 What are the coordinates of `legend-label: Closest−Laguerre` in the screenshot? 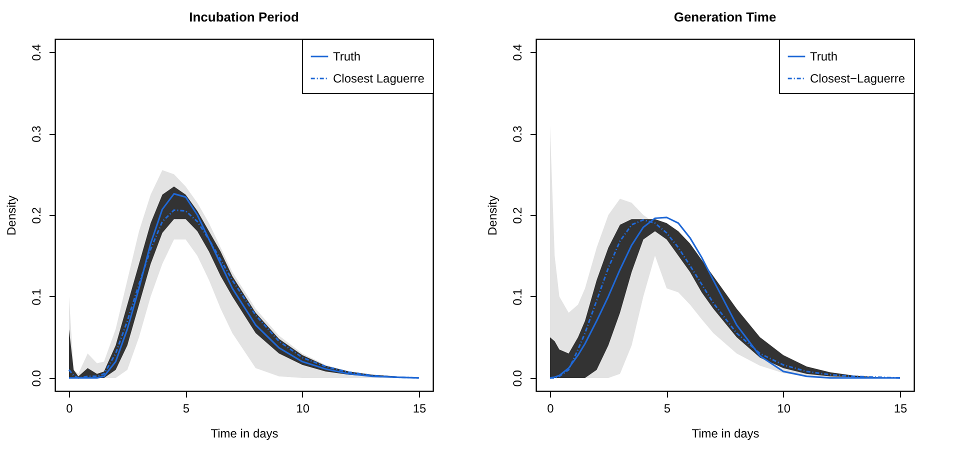 It's located at (858, 79).